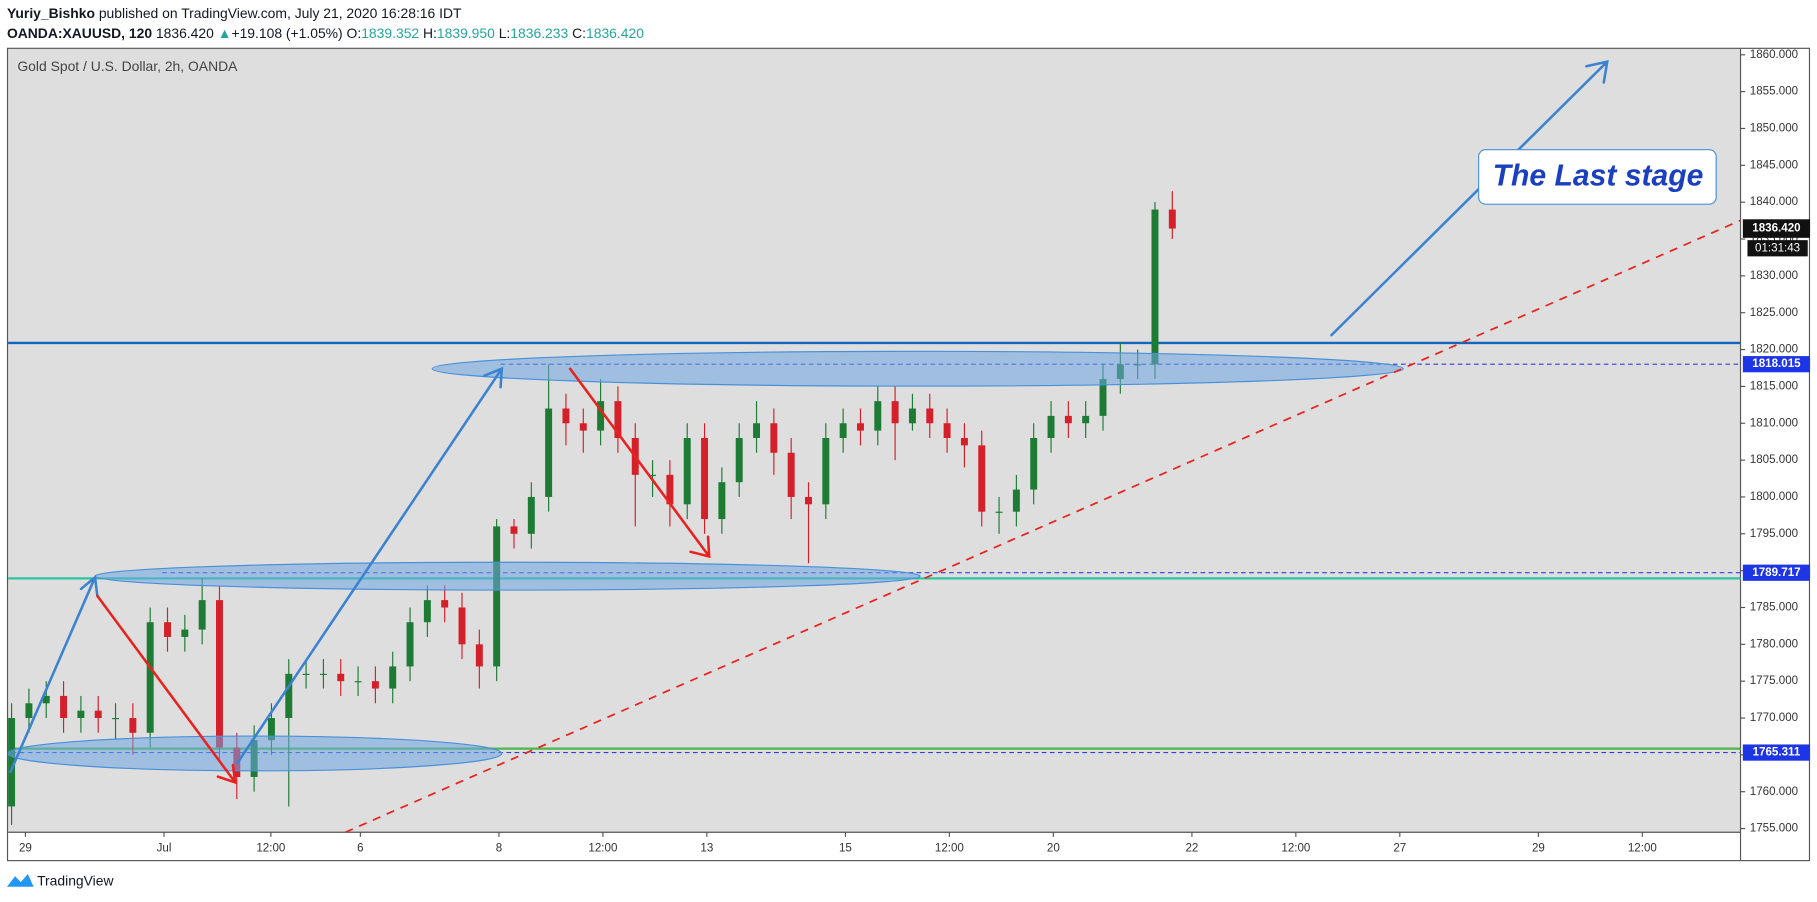 This screenshot has width=1817, height=902. Describe the element at coordinates (1774, 681) in the screenshot. I see `y-tick-label: 1775.000` at that location.